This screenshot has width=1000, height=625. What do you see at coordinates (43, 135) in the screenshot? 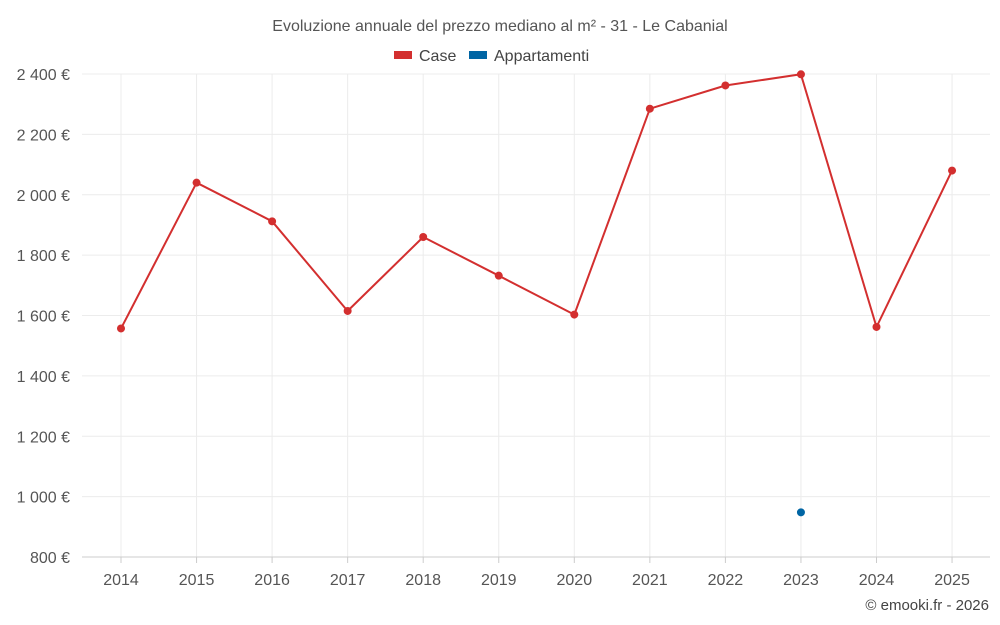
I see `y-tick-label: 2 200 €` at bounding box center [43, 135].